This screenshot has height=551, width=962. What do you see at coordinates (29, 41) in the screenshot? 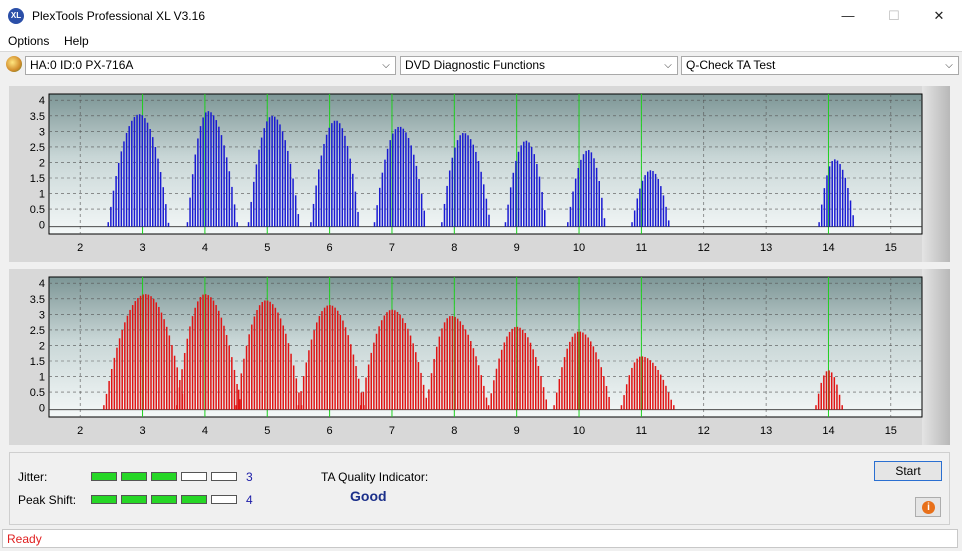
I see `menu-options: Options` at bounding box center [29, 41].